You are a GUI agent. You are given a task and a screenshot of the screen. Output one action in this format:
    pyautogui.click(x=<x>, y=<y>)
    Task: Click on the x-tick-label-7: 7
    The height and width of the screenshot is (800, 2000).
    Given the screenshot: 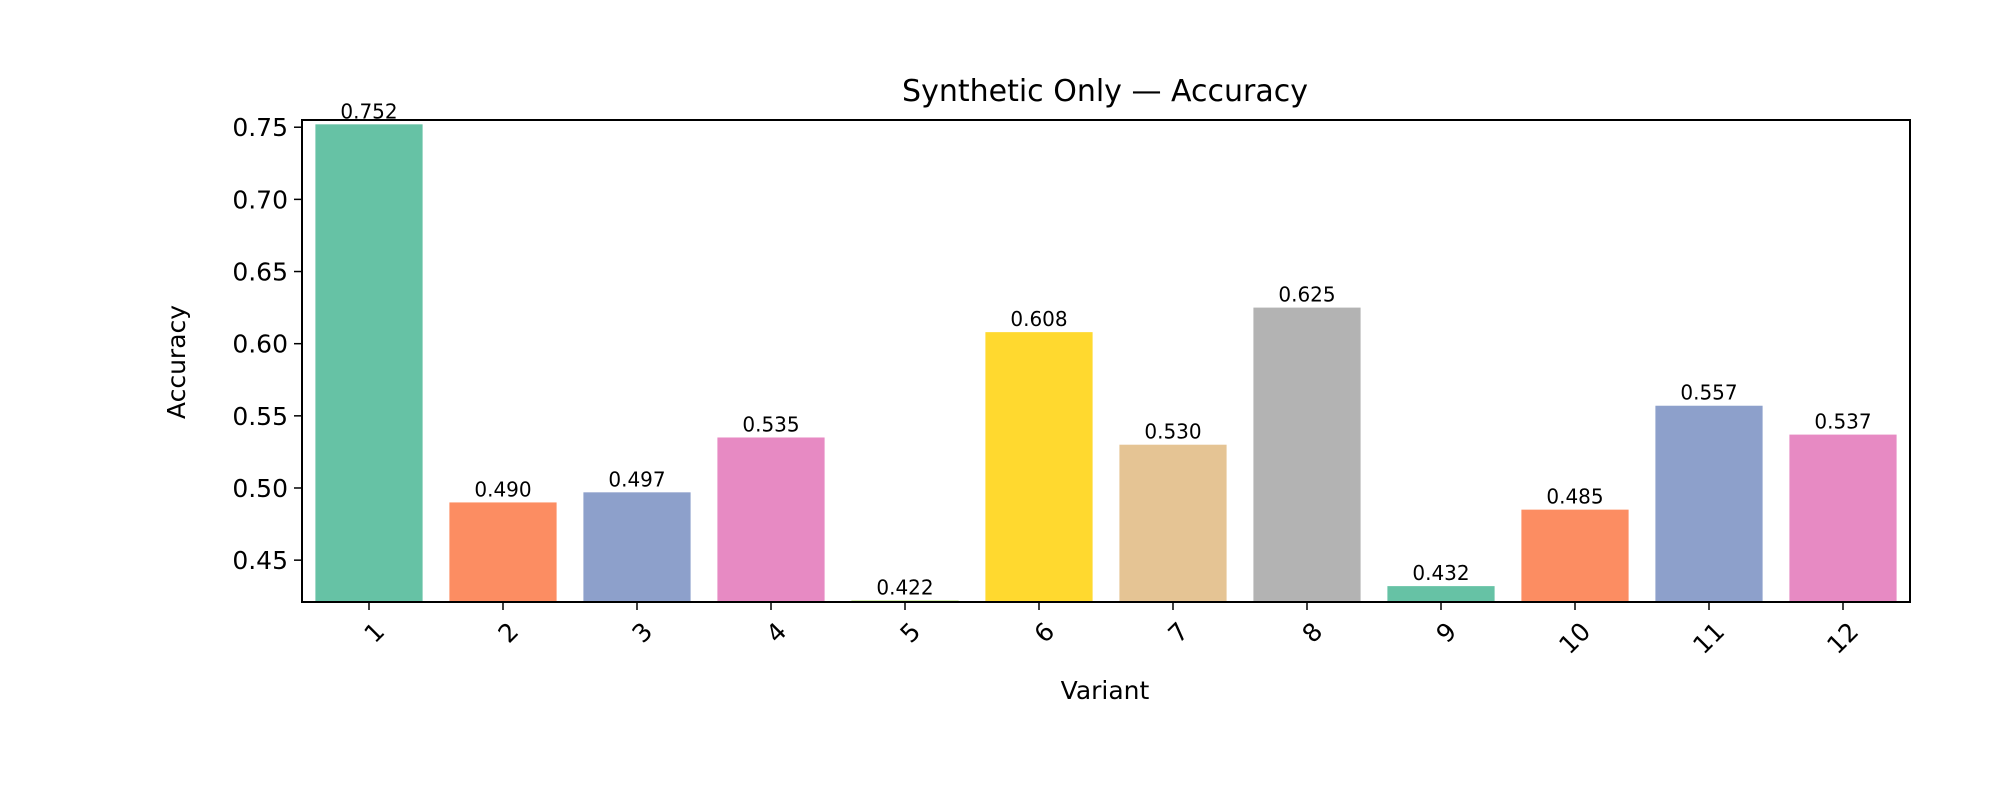 What is the action you would take?
    pyautogui.click(x=1179, y=633)
    